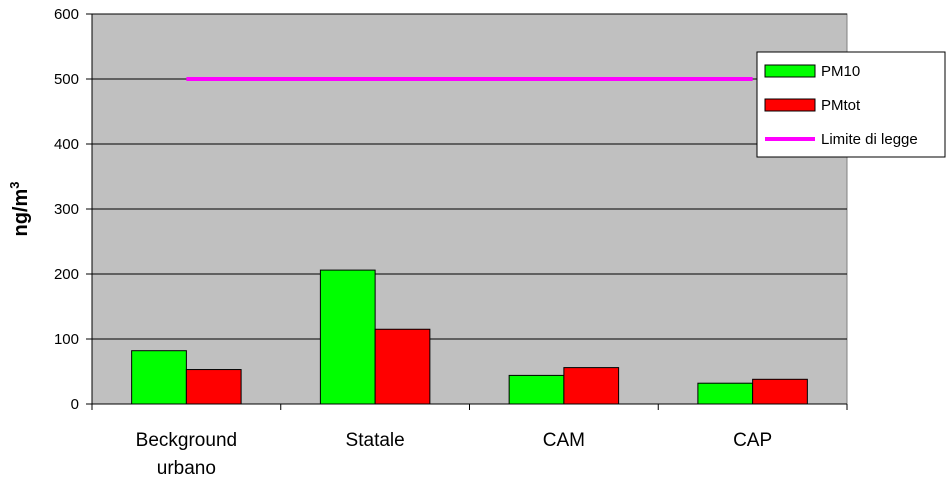  Describe the element at coordinates (213, 387) in the screenshot. I see `bar-pmtot-beckground-urbano` at that location.